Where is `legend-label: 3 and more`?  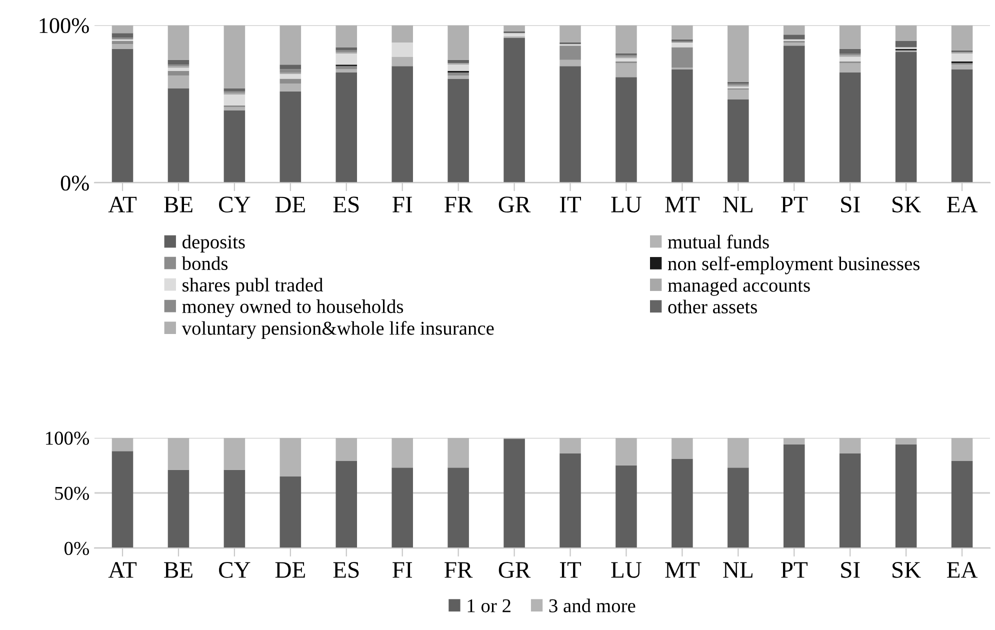 legend-label: 3 and more is located at coordinates (592, 605).